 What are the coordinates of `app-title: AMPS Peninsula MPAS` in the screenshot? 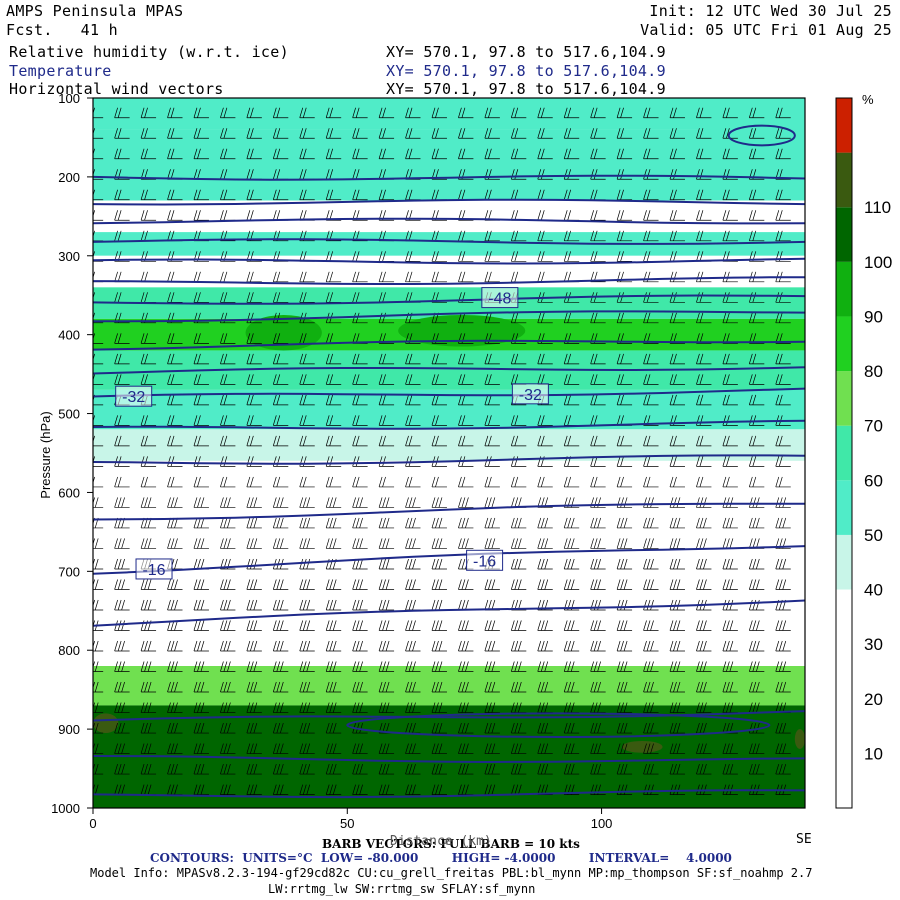 It's located at (95, 11).